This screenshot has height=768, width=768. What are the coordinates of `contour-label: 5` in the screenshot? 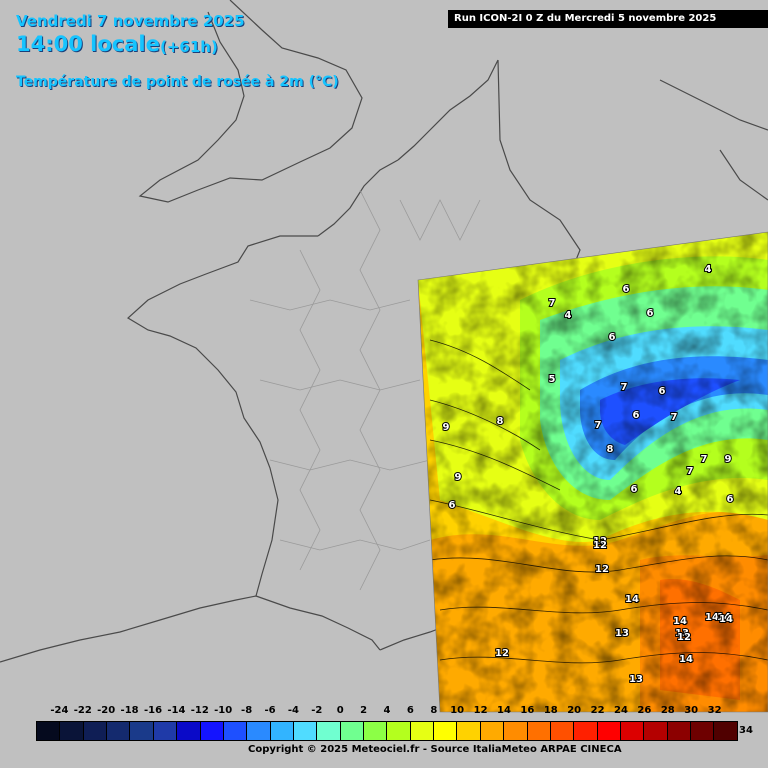 It's located at (552, 379).